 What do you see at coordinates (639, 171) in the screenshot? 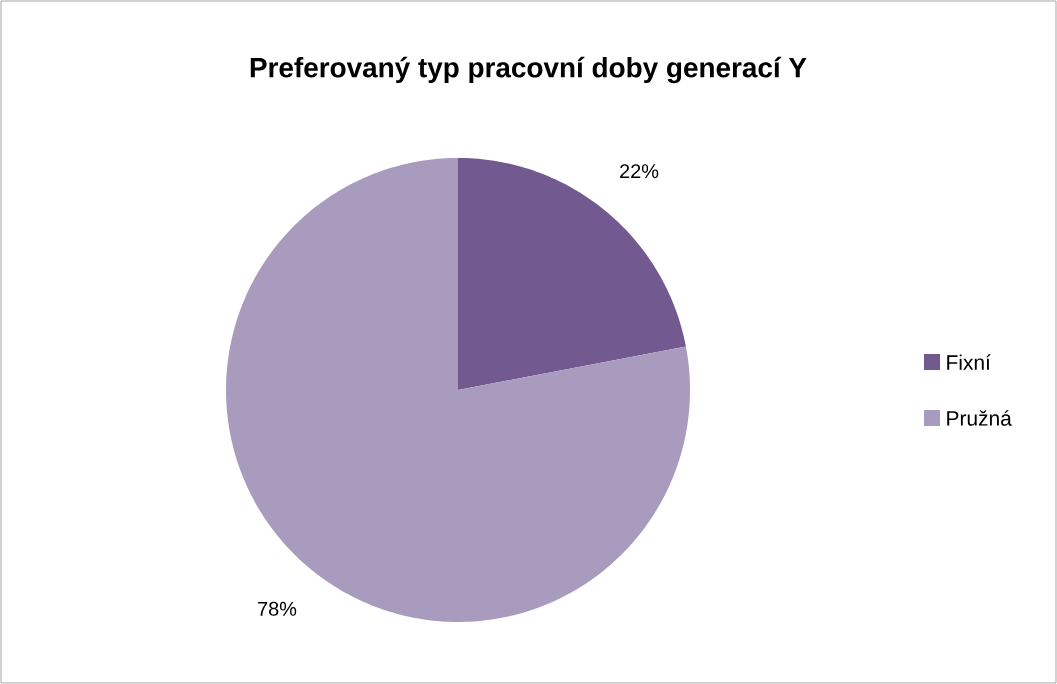
I see `data-label: 22%` at bounding box center [639, 171].